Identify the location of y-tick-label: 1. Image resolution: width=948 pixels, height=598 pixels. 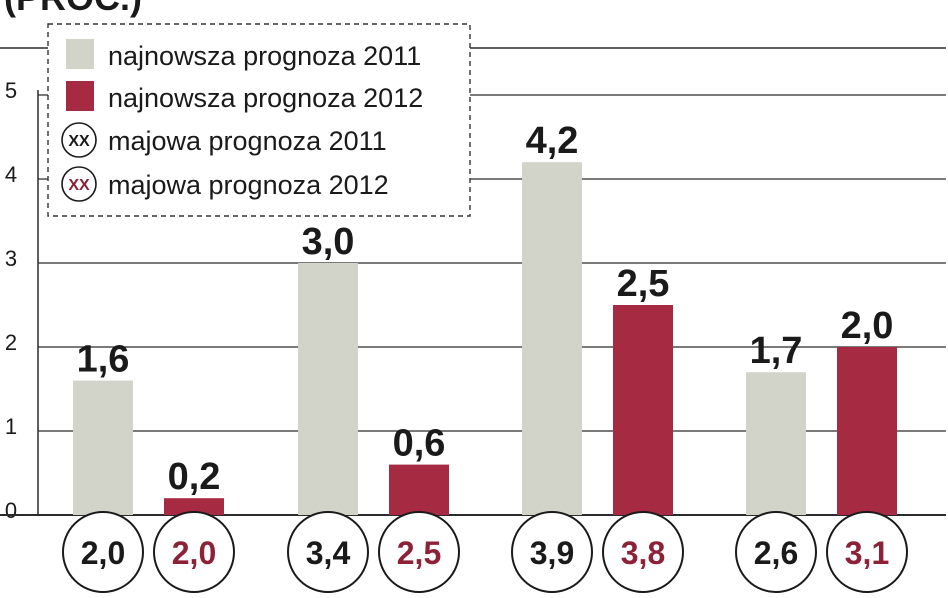
(11, 426).